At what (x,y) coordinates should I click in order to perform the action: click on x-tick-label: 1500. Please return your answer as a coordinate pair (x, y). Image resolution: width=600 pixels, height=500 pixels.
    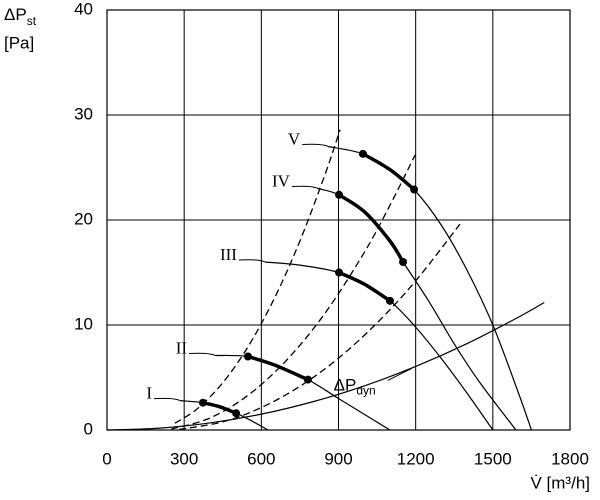
    Looking at the image, I should click on (493, 458).